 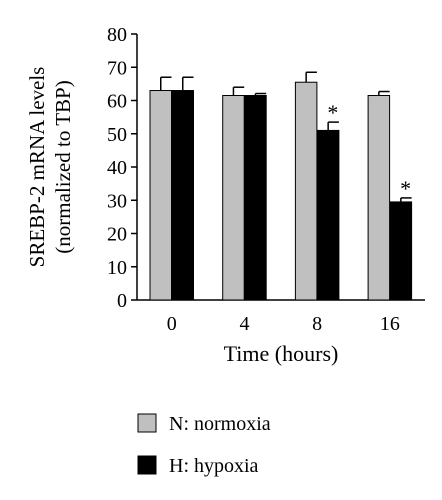 I want to click on x-tick-label: 16, so click(x=390, y=324).